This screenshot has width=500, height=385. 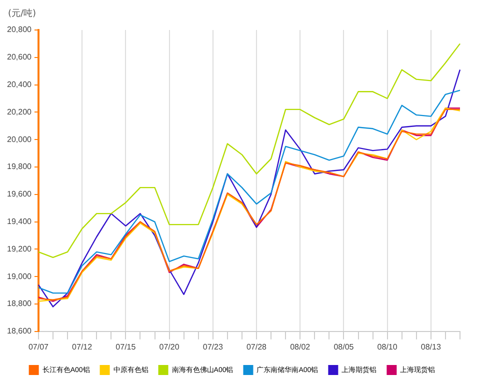 I want to click on y-tick-label: 19,800, so click(x=19, y=167).